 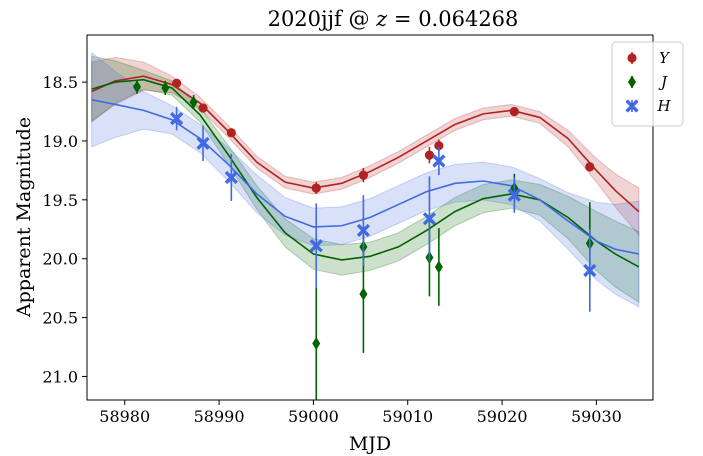 I want to click on title-variable: z, so click(x=381, y=19).